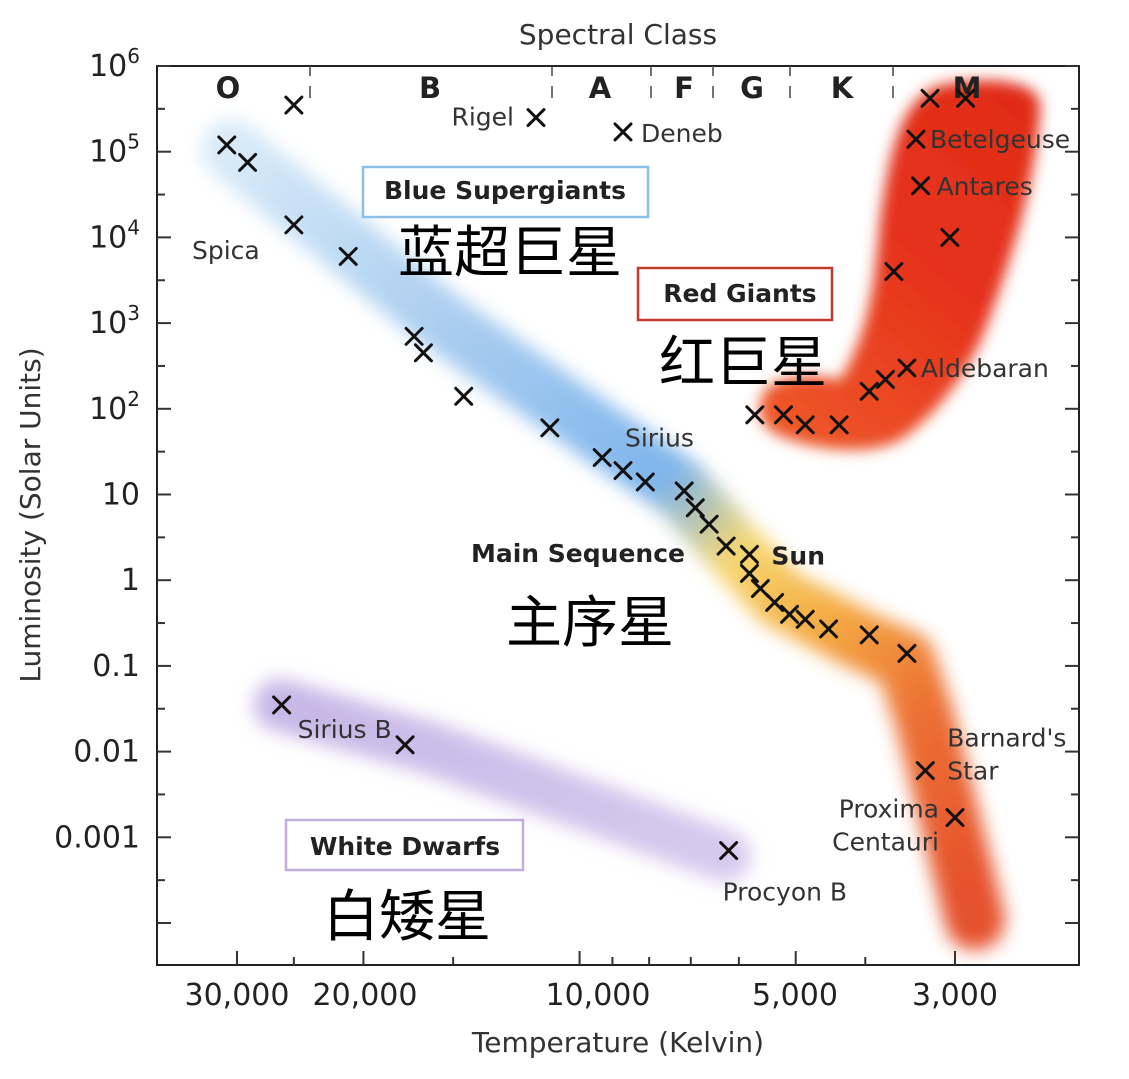 The image size is (1129, 1079). What do you see at coordinates (598, 995) in the screenshot?
I see `x-tick-label: 10,000` at bounding box center [598, 995].